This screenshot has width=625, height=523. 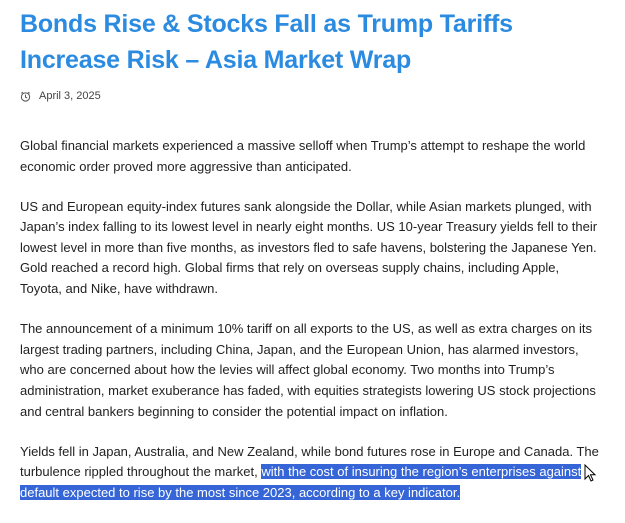 I want to click on date-text: April 3, 2025, so click(x=70, y=96).